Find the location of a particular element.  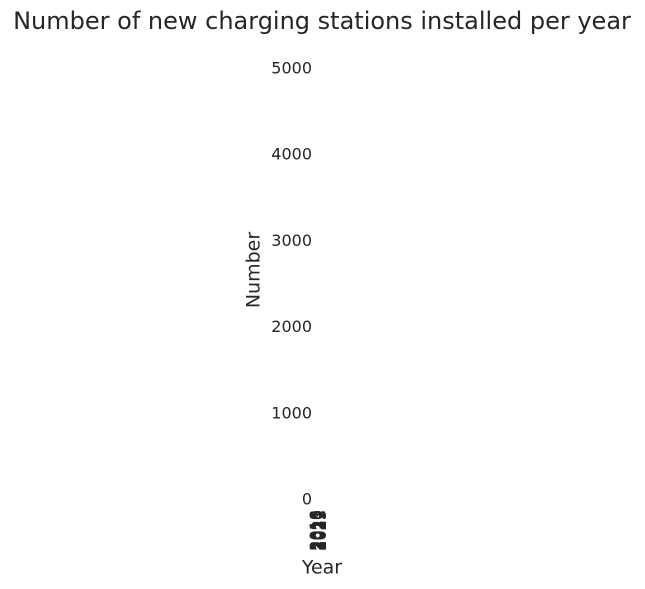

y-tick-label: 2000 is located at coordinates (291, 326).